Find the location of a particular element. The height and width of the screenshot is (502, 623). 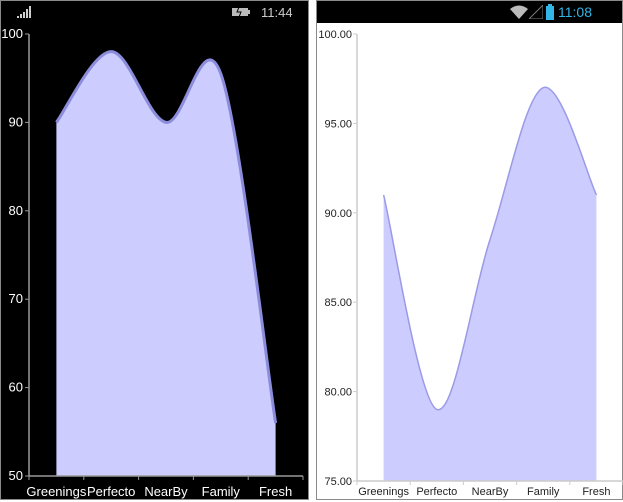

battery-charging-icon is located at coordinates (241, 12).